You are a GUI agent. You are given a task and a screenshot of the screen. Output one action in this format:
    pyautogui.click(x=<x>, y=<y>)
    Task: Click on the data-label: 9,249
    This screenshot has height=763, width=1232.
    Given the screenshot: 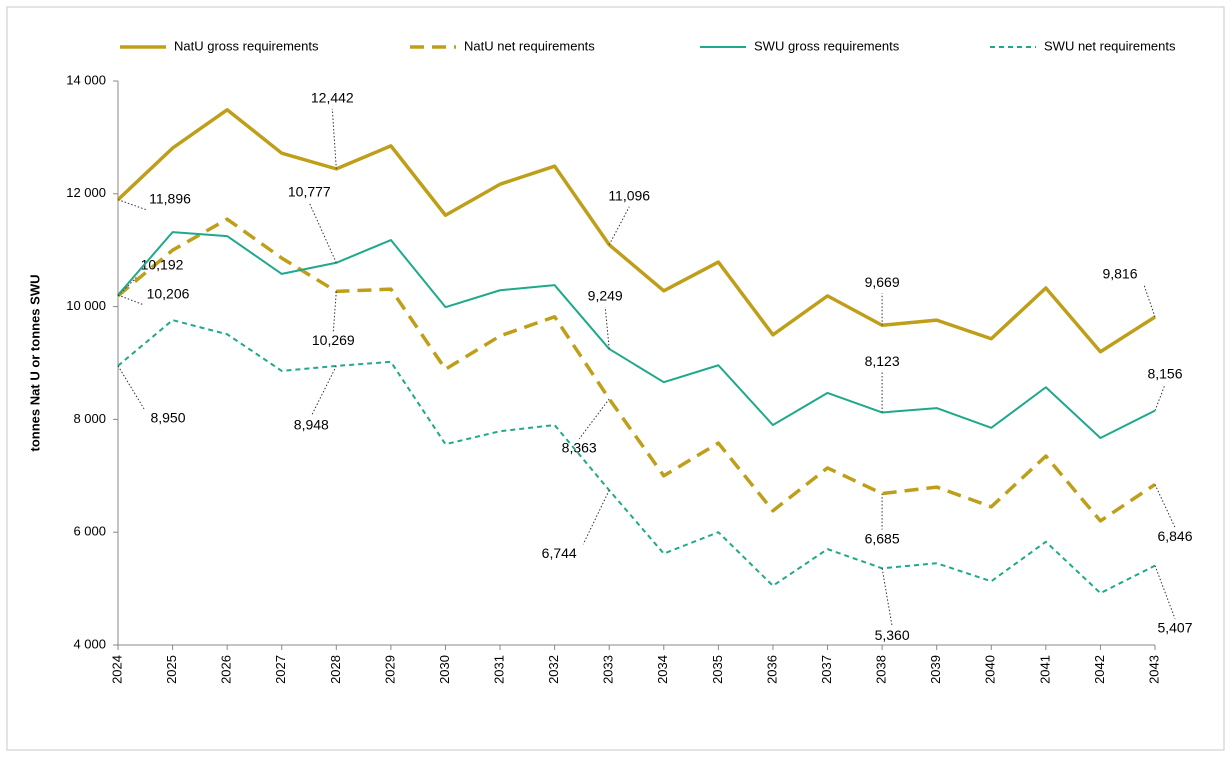 What is the action you would take?
    pyautogui.click(x=605, y=296)
    